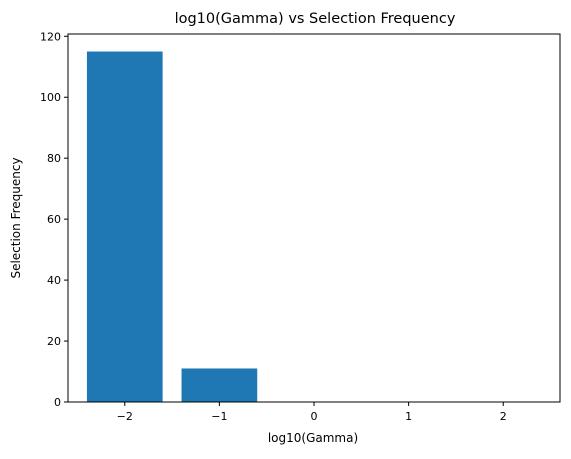  I want to click on y-tick-label: 0, so click(57, 402).